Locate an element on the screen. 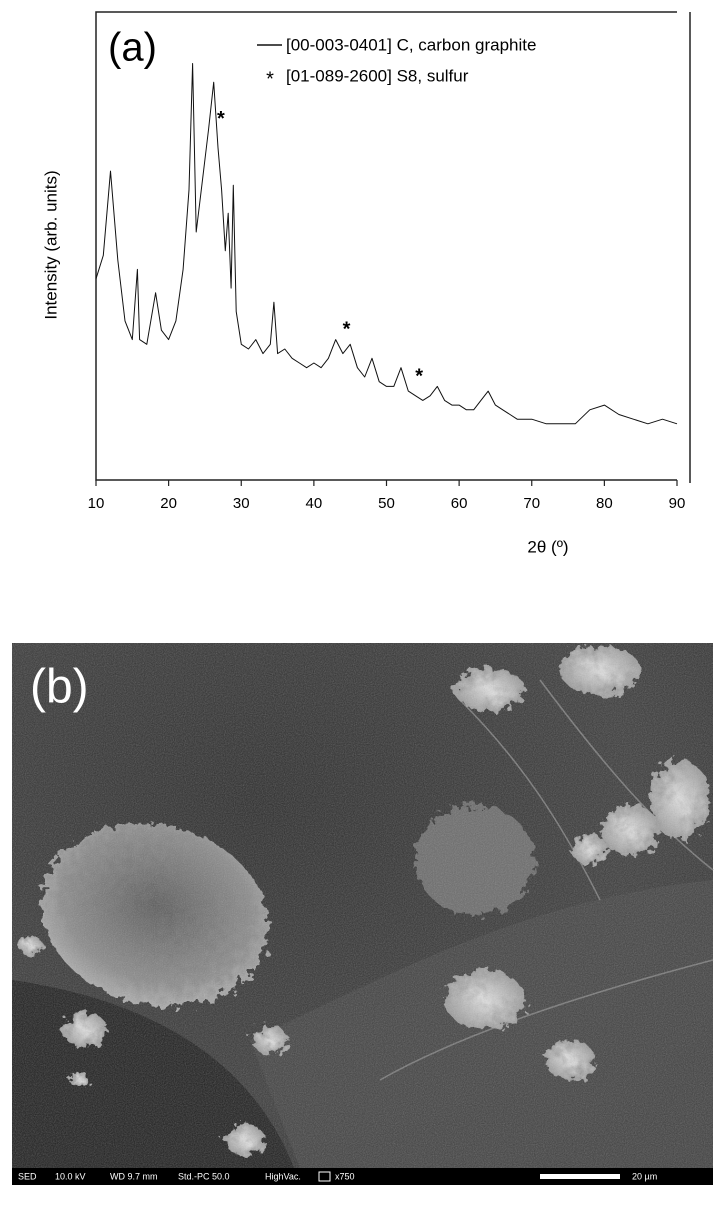 The image size is (726, 1206). x-tick-label: 50 is located at coordinates (386, 503).